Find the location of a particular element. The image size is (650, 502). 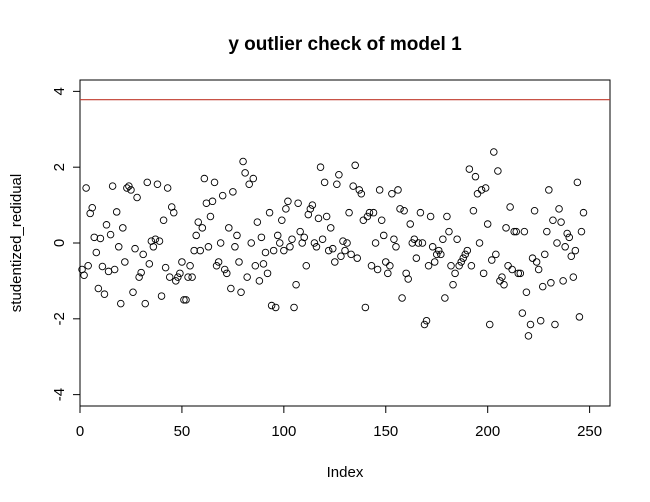

y-tick-label: -4 is located at coordinates (59, 394).